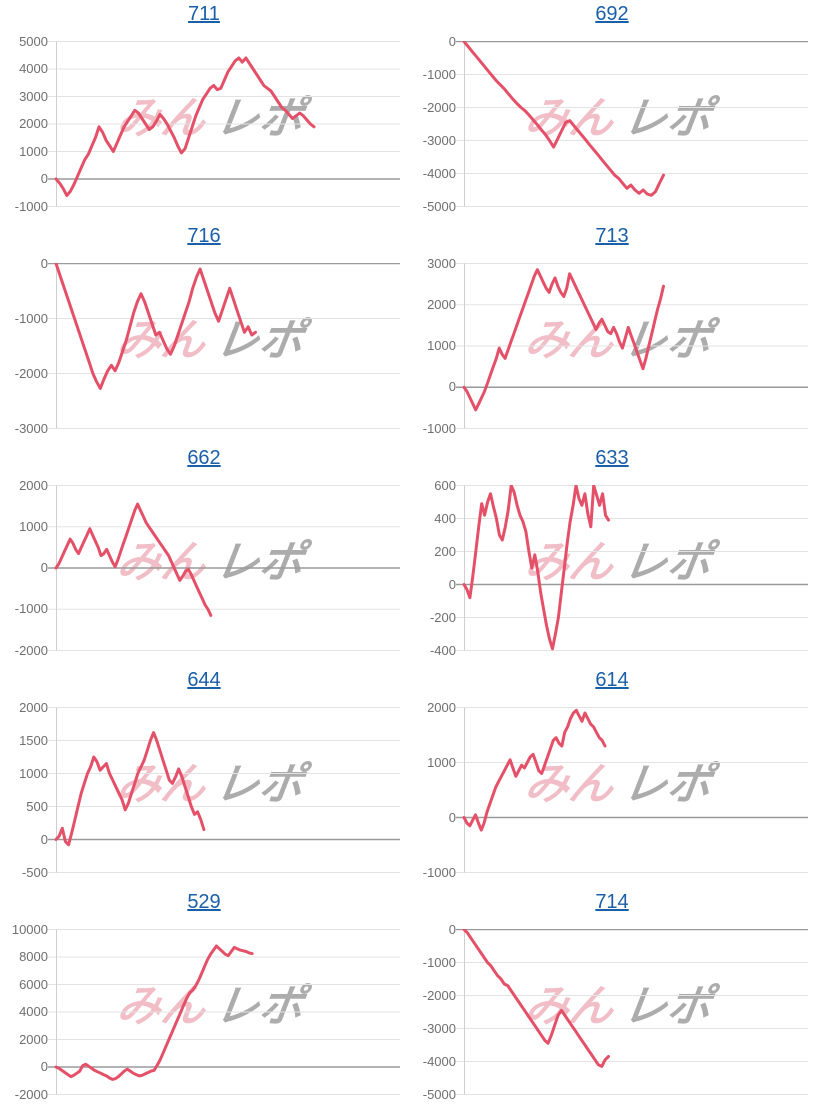  Describe the element at coordinates (33, 956) in the screenshot. I see `y-axis-tick-label: 8000` at that location.